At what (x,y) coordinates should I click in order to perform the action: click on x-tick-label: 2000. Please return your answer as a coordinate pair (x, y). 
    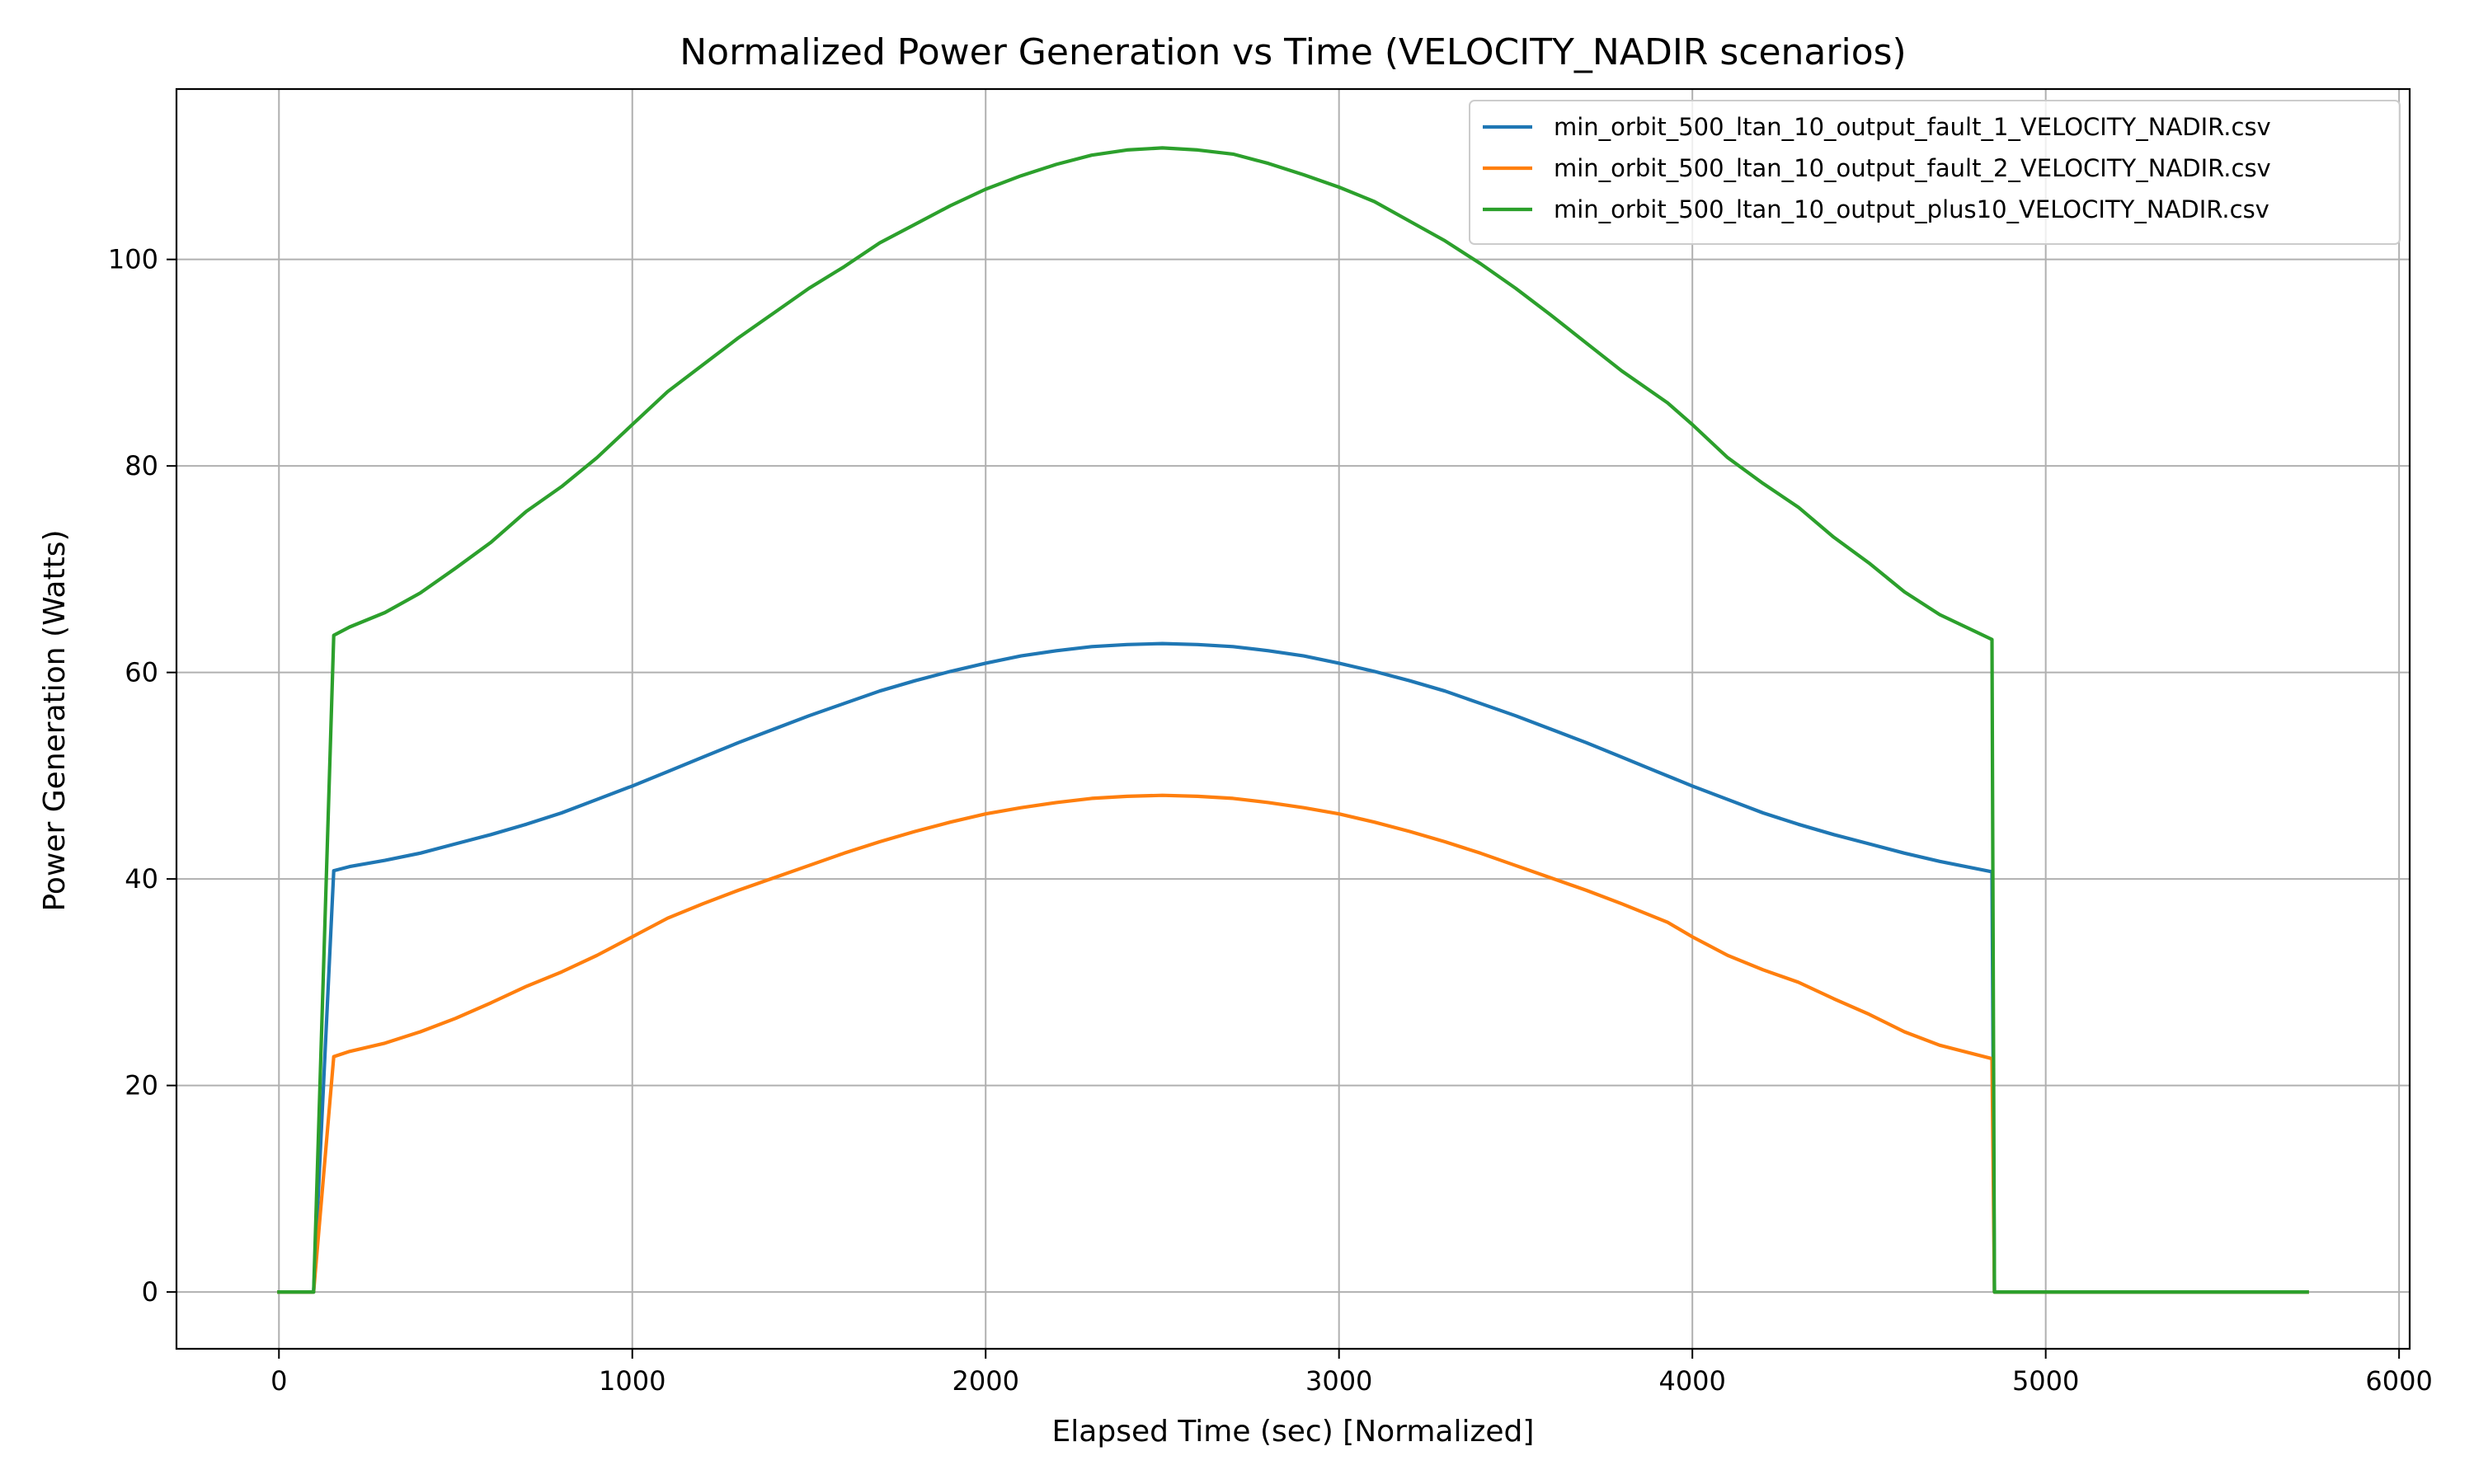
    Looking at the image, I should click on (985, 1381).